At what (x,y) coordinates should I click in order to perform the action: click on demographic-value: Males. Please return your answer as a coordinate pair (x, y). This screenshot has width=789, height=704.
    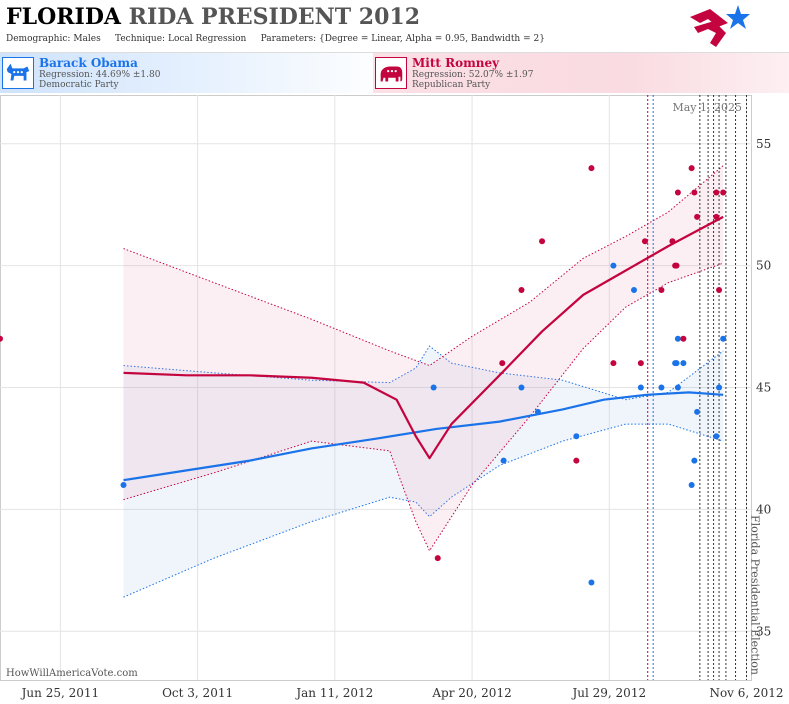
    Looking at the image, I should click on (87, 39).